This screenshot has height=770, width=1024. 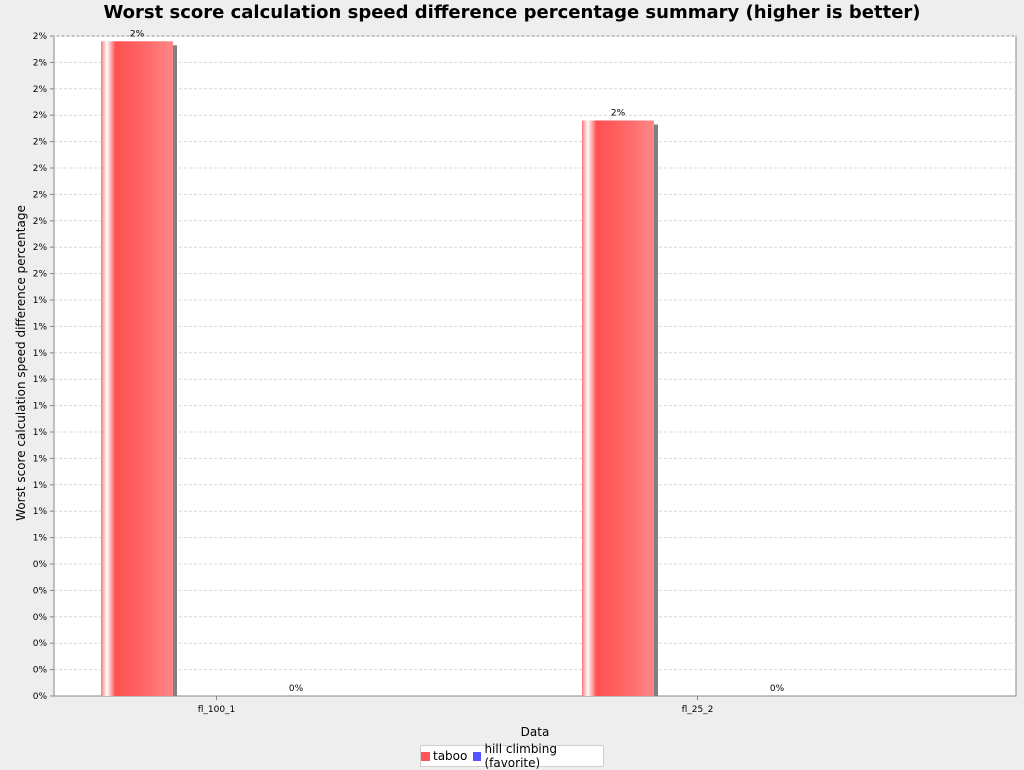 What do you see at coordinates (535, 732) in the screenshot?
I see `x-axis-label: Data` at bounding box center [535, 732].